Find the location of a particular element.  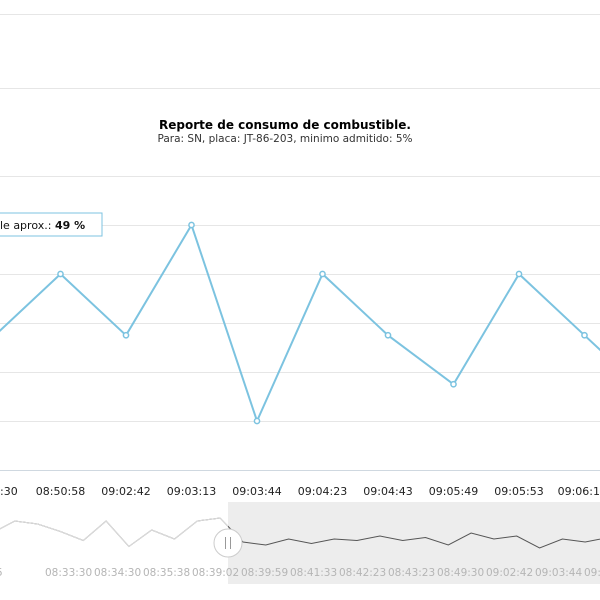

tooltip-box is located at coordinates (51, 224).